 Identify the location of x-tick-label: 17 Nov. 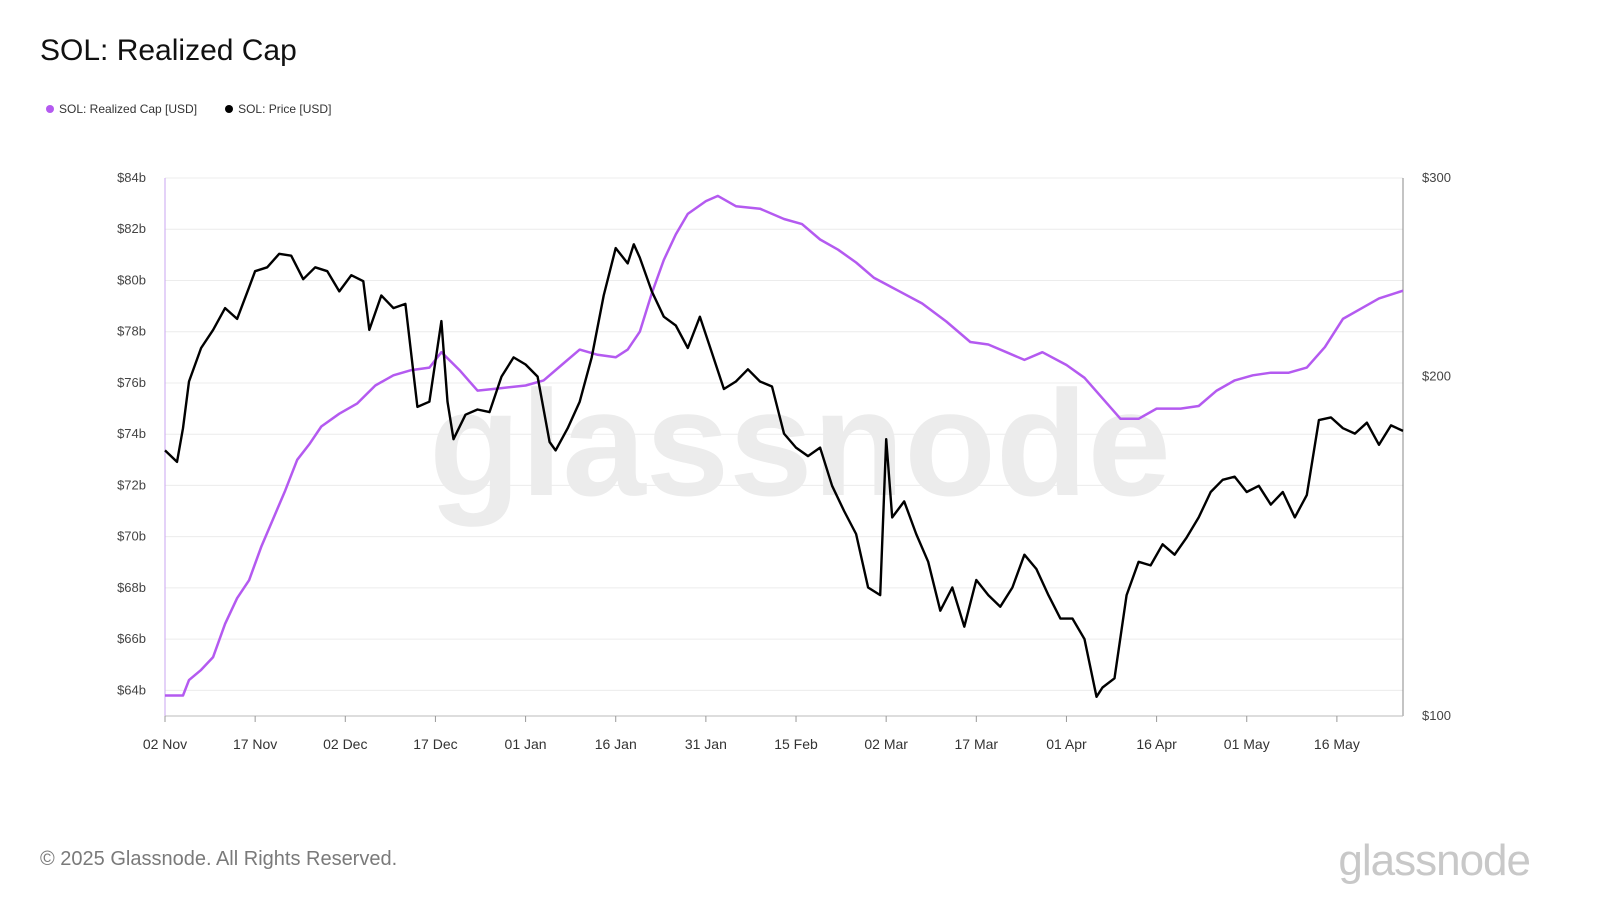
(255, 744).